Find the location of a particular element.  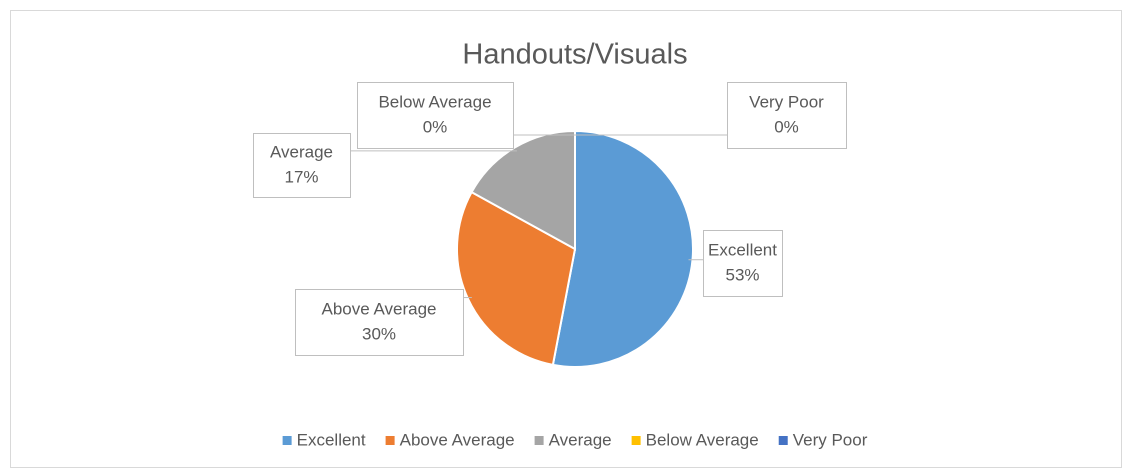

data-label-category: Below Average is located at coordinates (434, 101).